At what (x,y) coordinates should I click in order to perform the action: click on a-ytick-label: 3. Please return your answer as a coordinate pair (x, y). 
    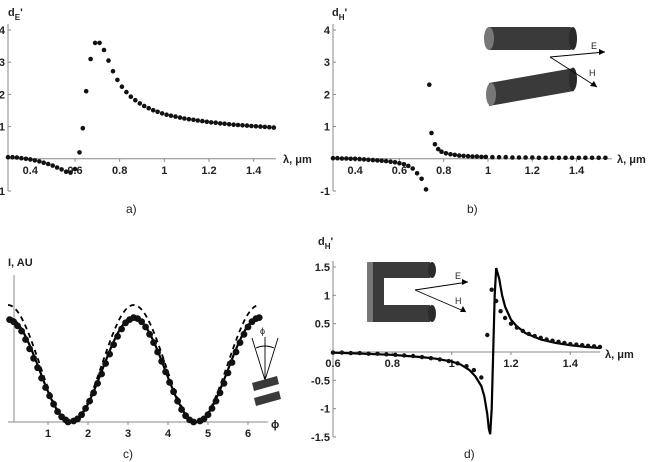
    Looking at the image, I should click on (2, 63).